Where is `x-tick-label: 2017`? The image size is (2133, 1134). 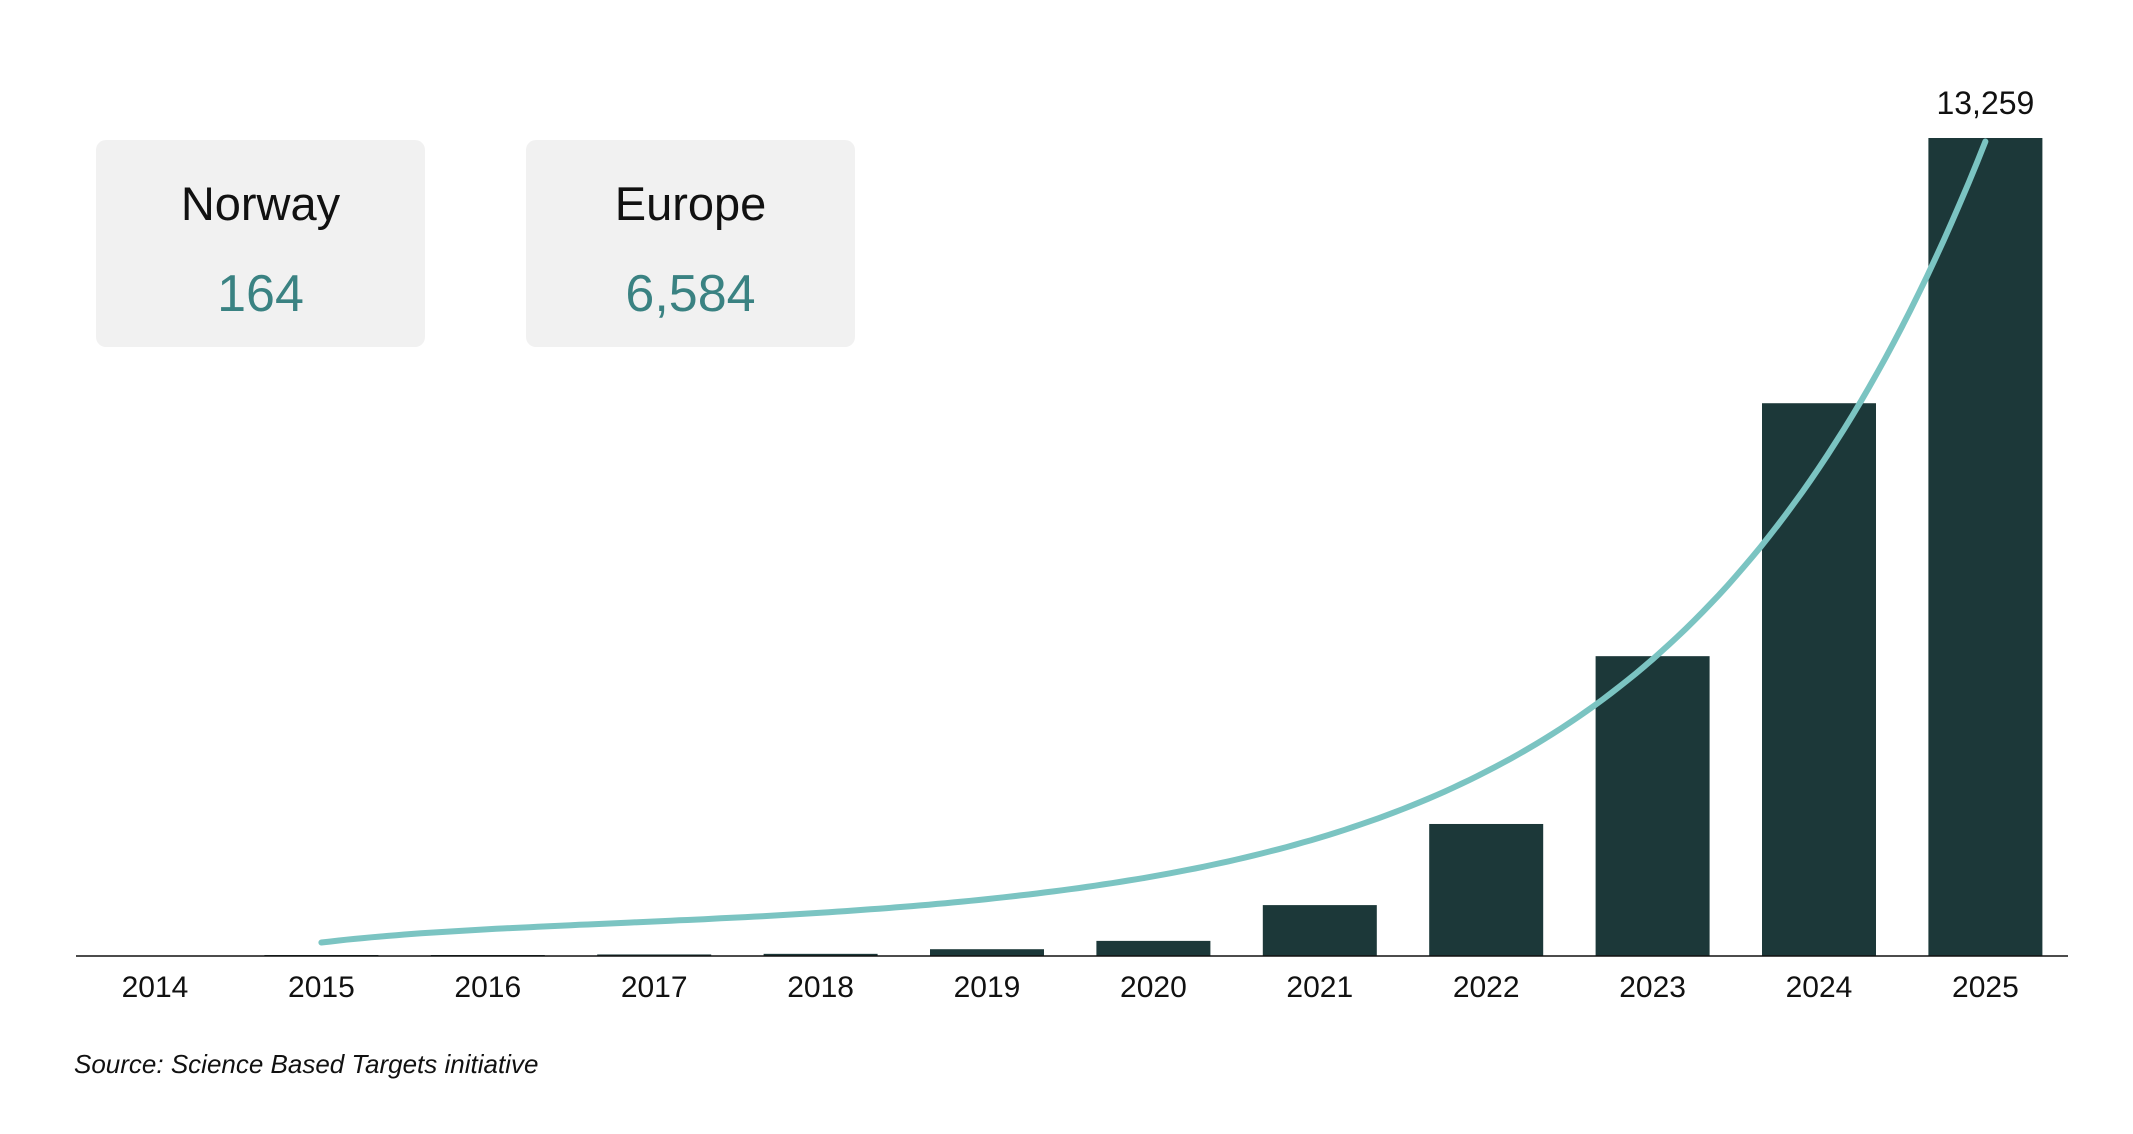 x-tick-label: 2017 is located at coordinates (654, 987).